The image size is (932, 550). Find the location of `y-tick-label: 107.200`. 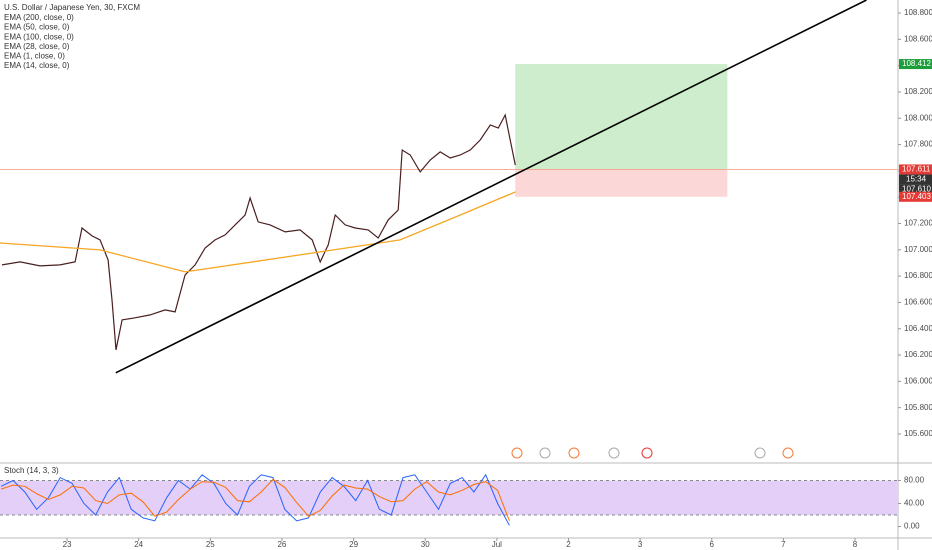

y-tick-label: 107.200 is located at coordinates (918, 223).